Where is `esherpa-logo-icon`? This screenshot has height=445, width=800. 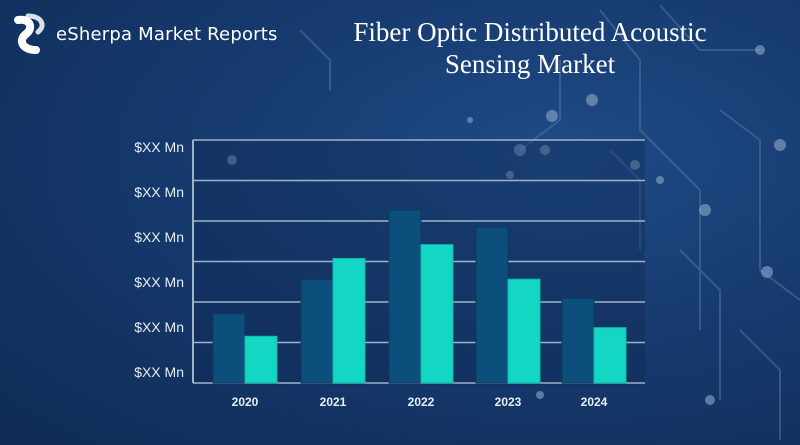
esherpa-logo-icon is located at coordinates (29, 33).